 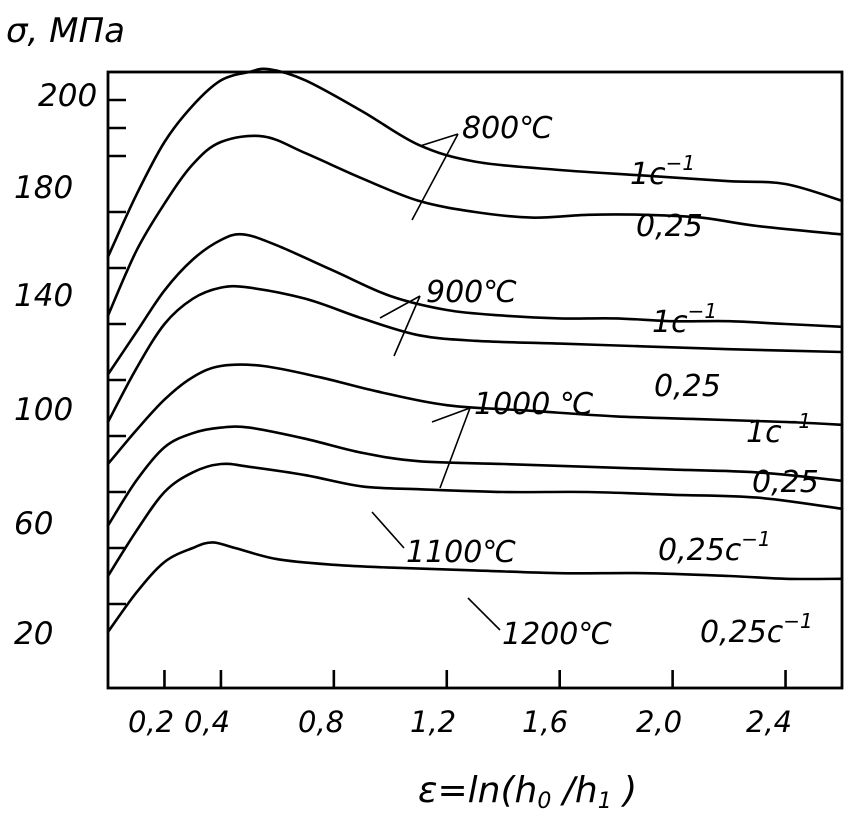 What do you see at coordinates (527, 792) in the screenshot?
I see `x-axis-title: ε=ln(h0 /h1 )` at bounding box center [527, 792].